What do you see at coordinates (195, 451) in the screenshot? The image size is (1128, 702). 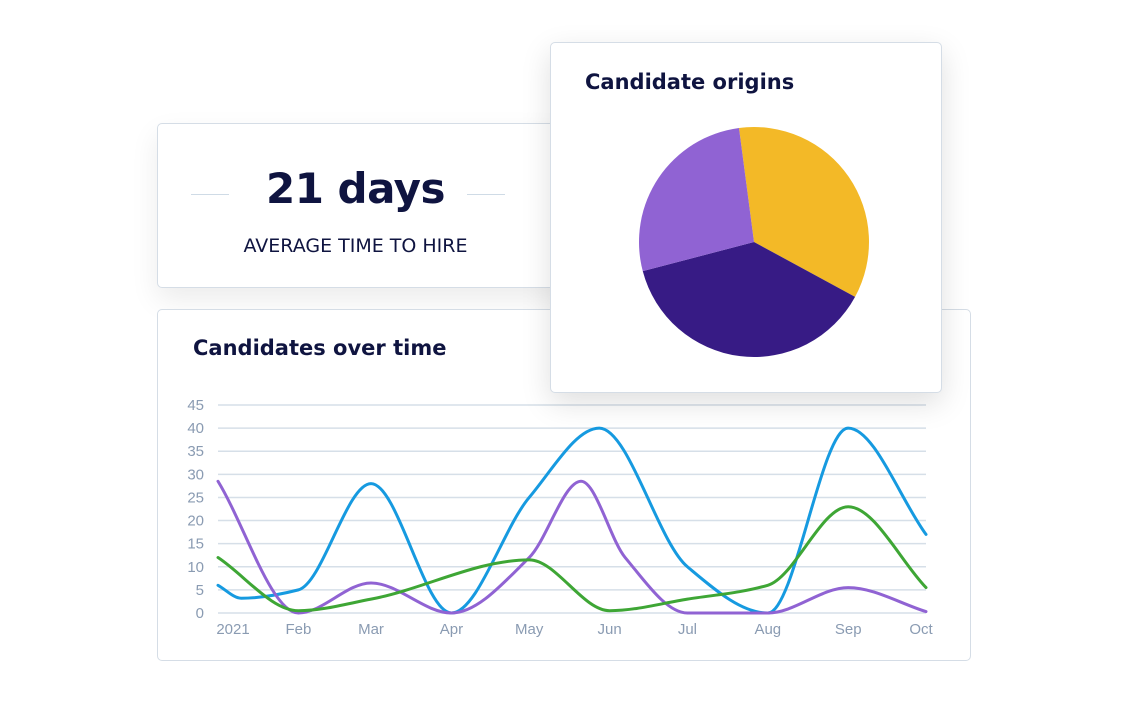 I see `y-tick-label: 35` at bounding box center [195, 451].